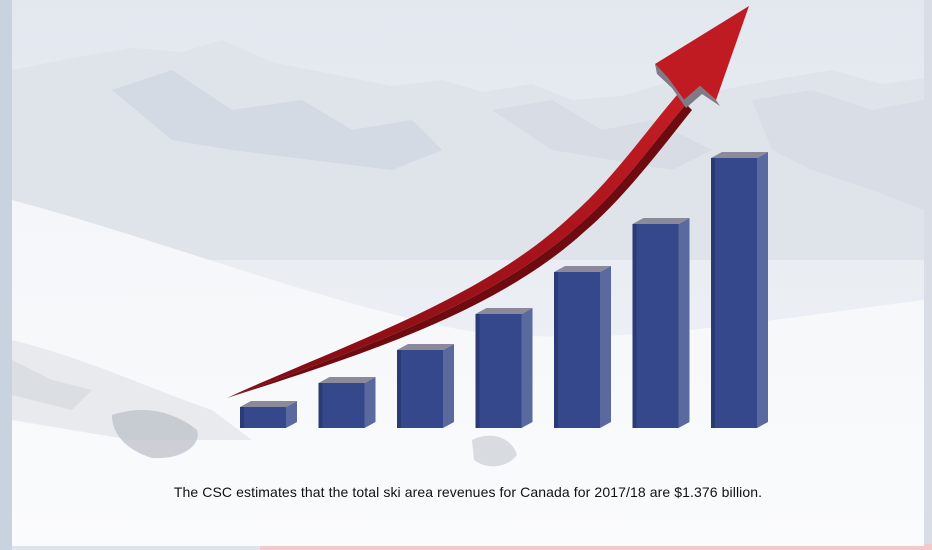 This screenshot has height=550, width=932. What do you see at coordinates (596, 547) in the screenshot?
I see `bottom-frame-border` at bounding box center [596, 547].